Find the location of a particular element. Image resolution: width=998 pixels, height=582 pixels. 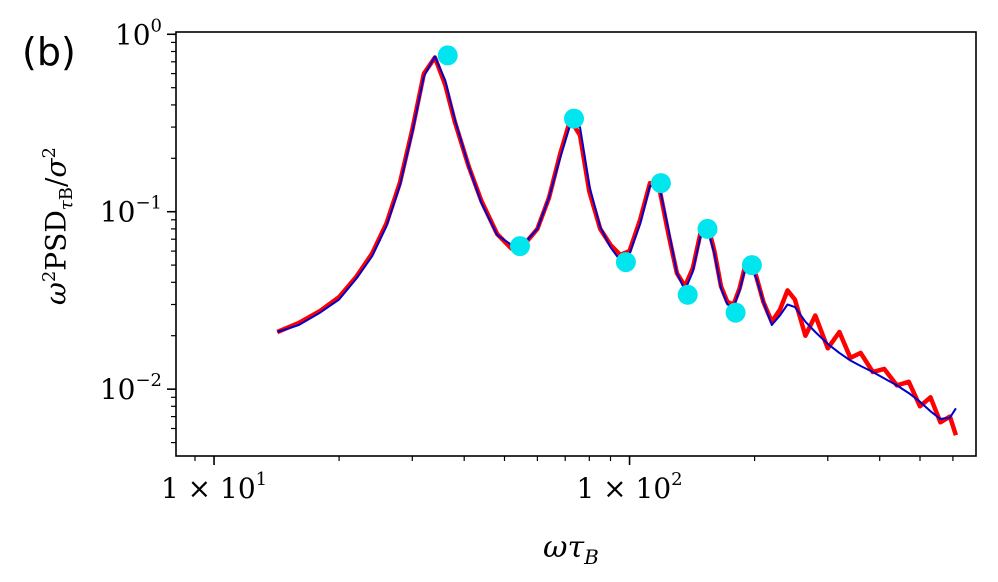

x-axis-label-main: ωτ is located at coordinates (564, 547).